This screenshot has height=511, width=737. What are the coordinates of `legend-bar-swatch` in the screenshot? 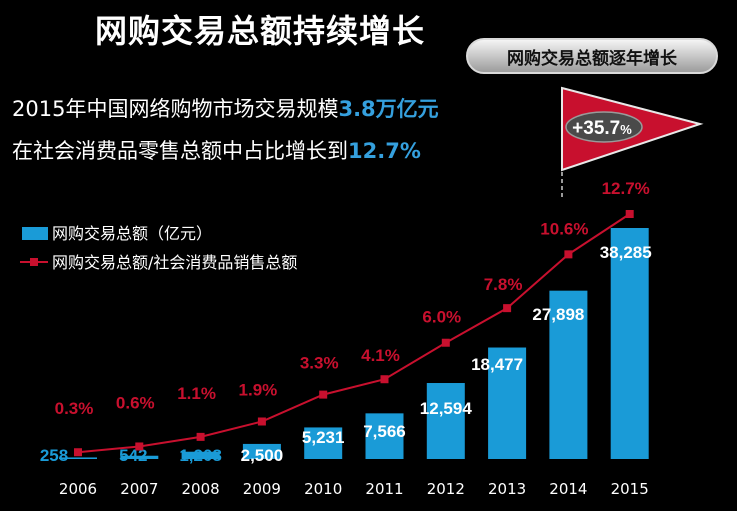 It's located at (35, 233).